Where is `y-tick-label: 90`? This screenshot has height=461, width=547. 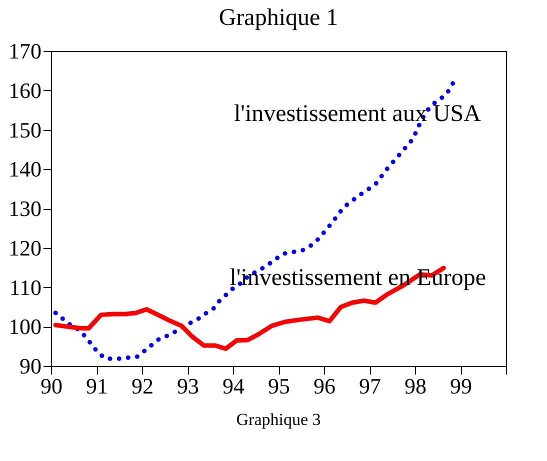
y-tick-label: 90 is located at coordinates (31, 366).